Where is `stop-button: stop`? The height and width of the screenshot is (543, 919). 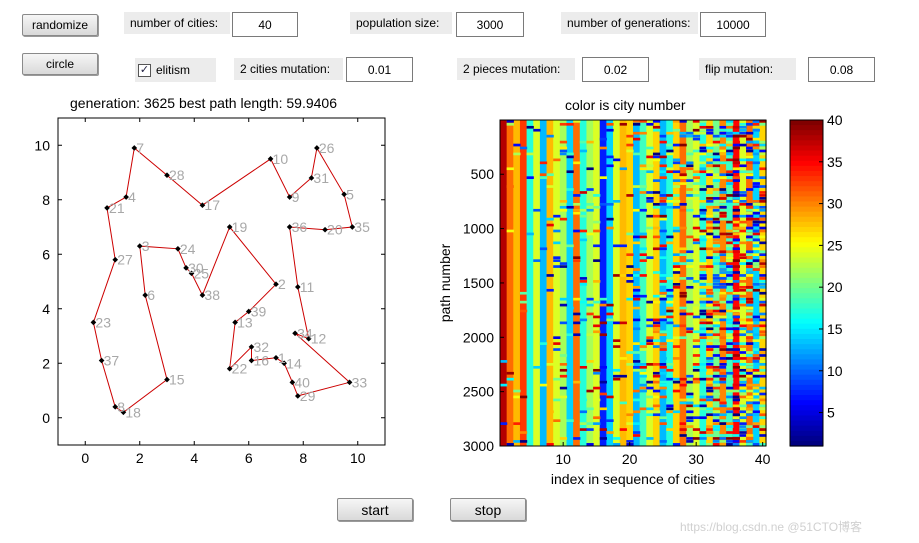 stop-button: stop is located at coordinates (488, 509).